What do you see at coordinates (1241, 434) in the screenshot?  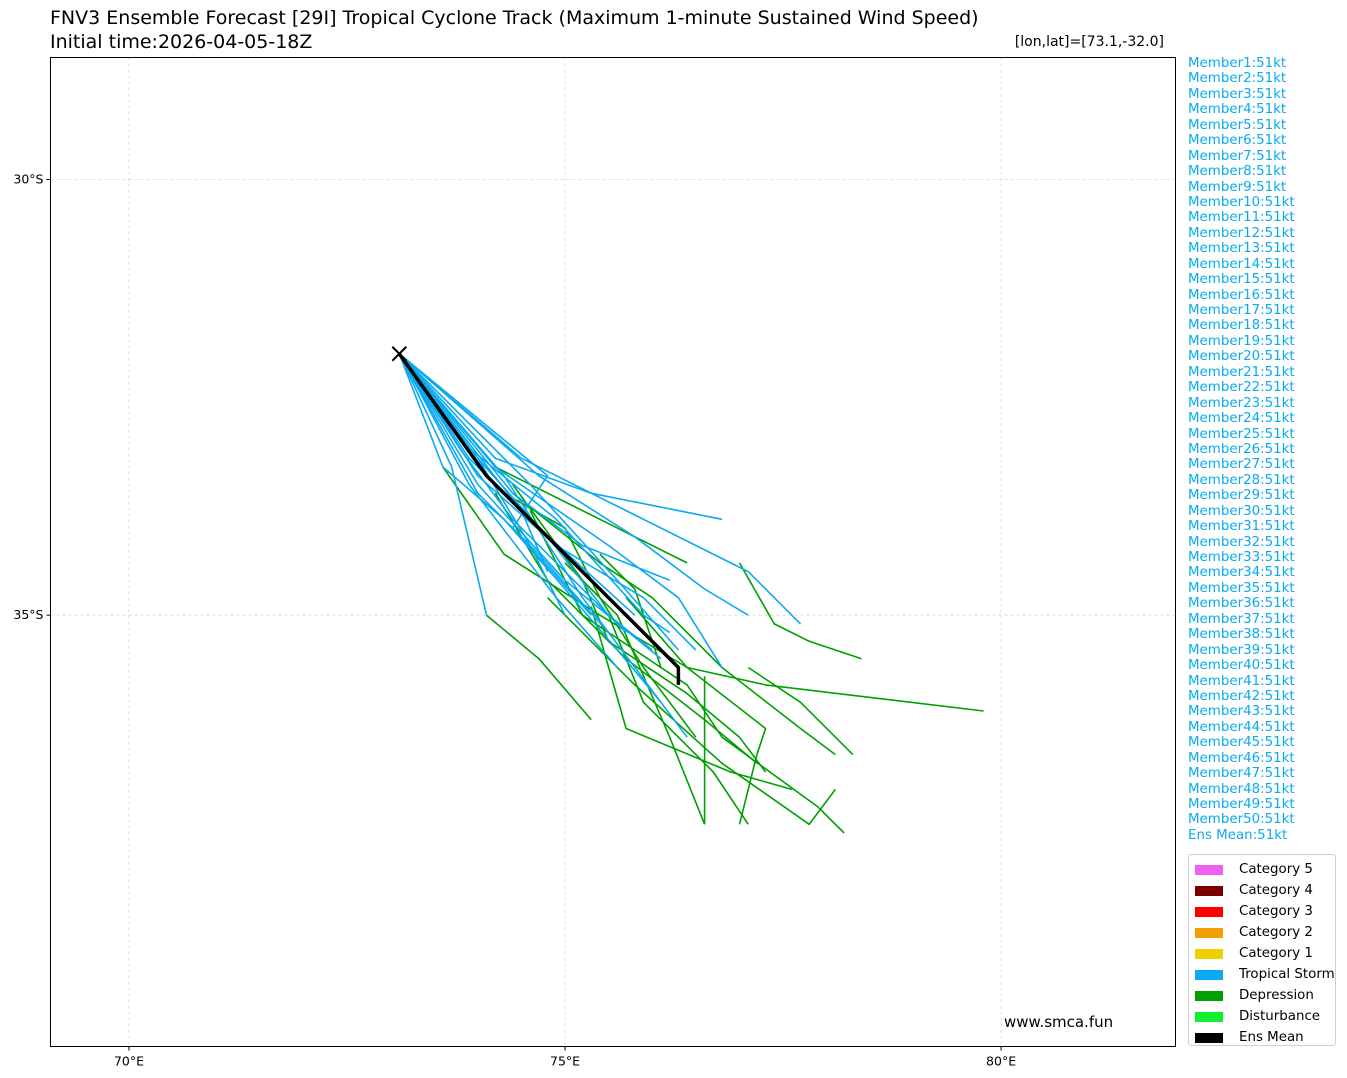 I see `member-entry: Member25:51kt` at bounding box center [1241, 434].